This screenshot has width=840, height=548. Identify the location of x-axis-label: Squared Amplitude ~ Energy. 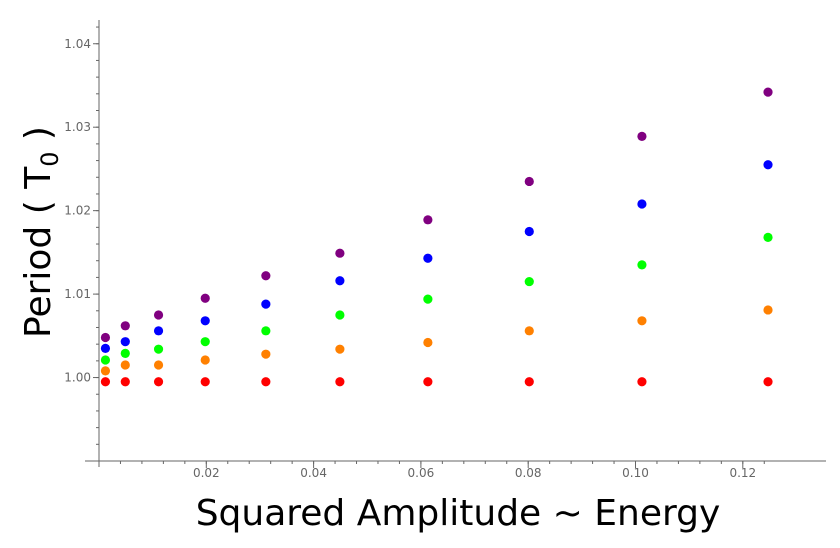
(458, 513).